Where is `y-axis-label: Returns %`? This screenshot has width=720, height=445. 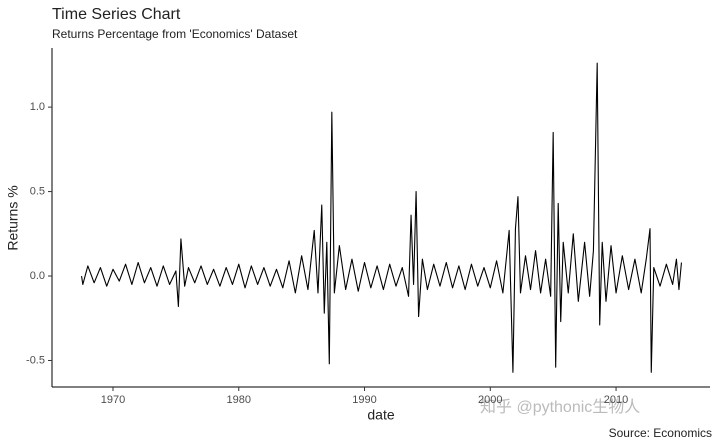 y-axis-label: Returns % is located at coordinates (13, 217).